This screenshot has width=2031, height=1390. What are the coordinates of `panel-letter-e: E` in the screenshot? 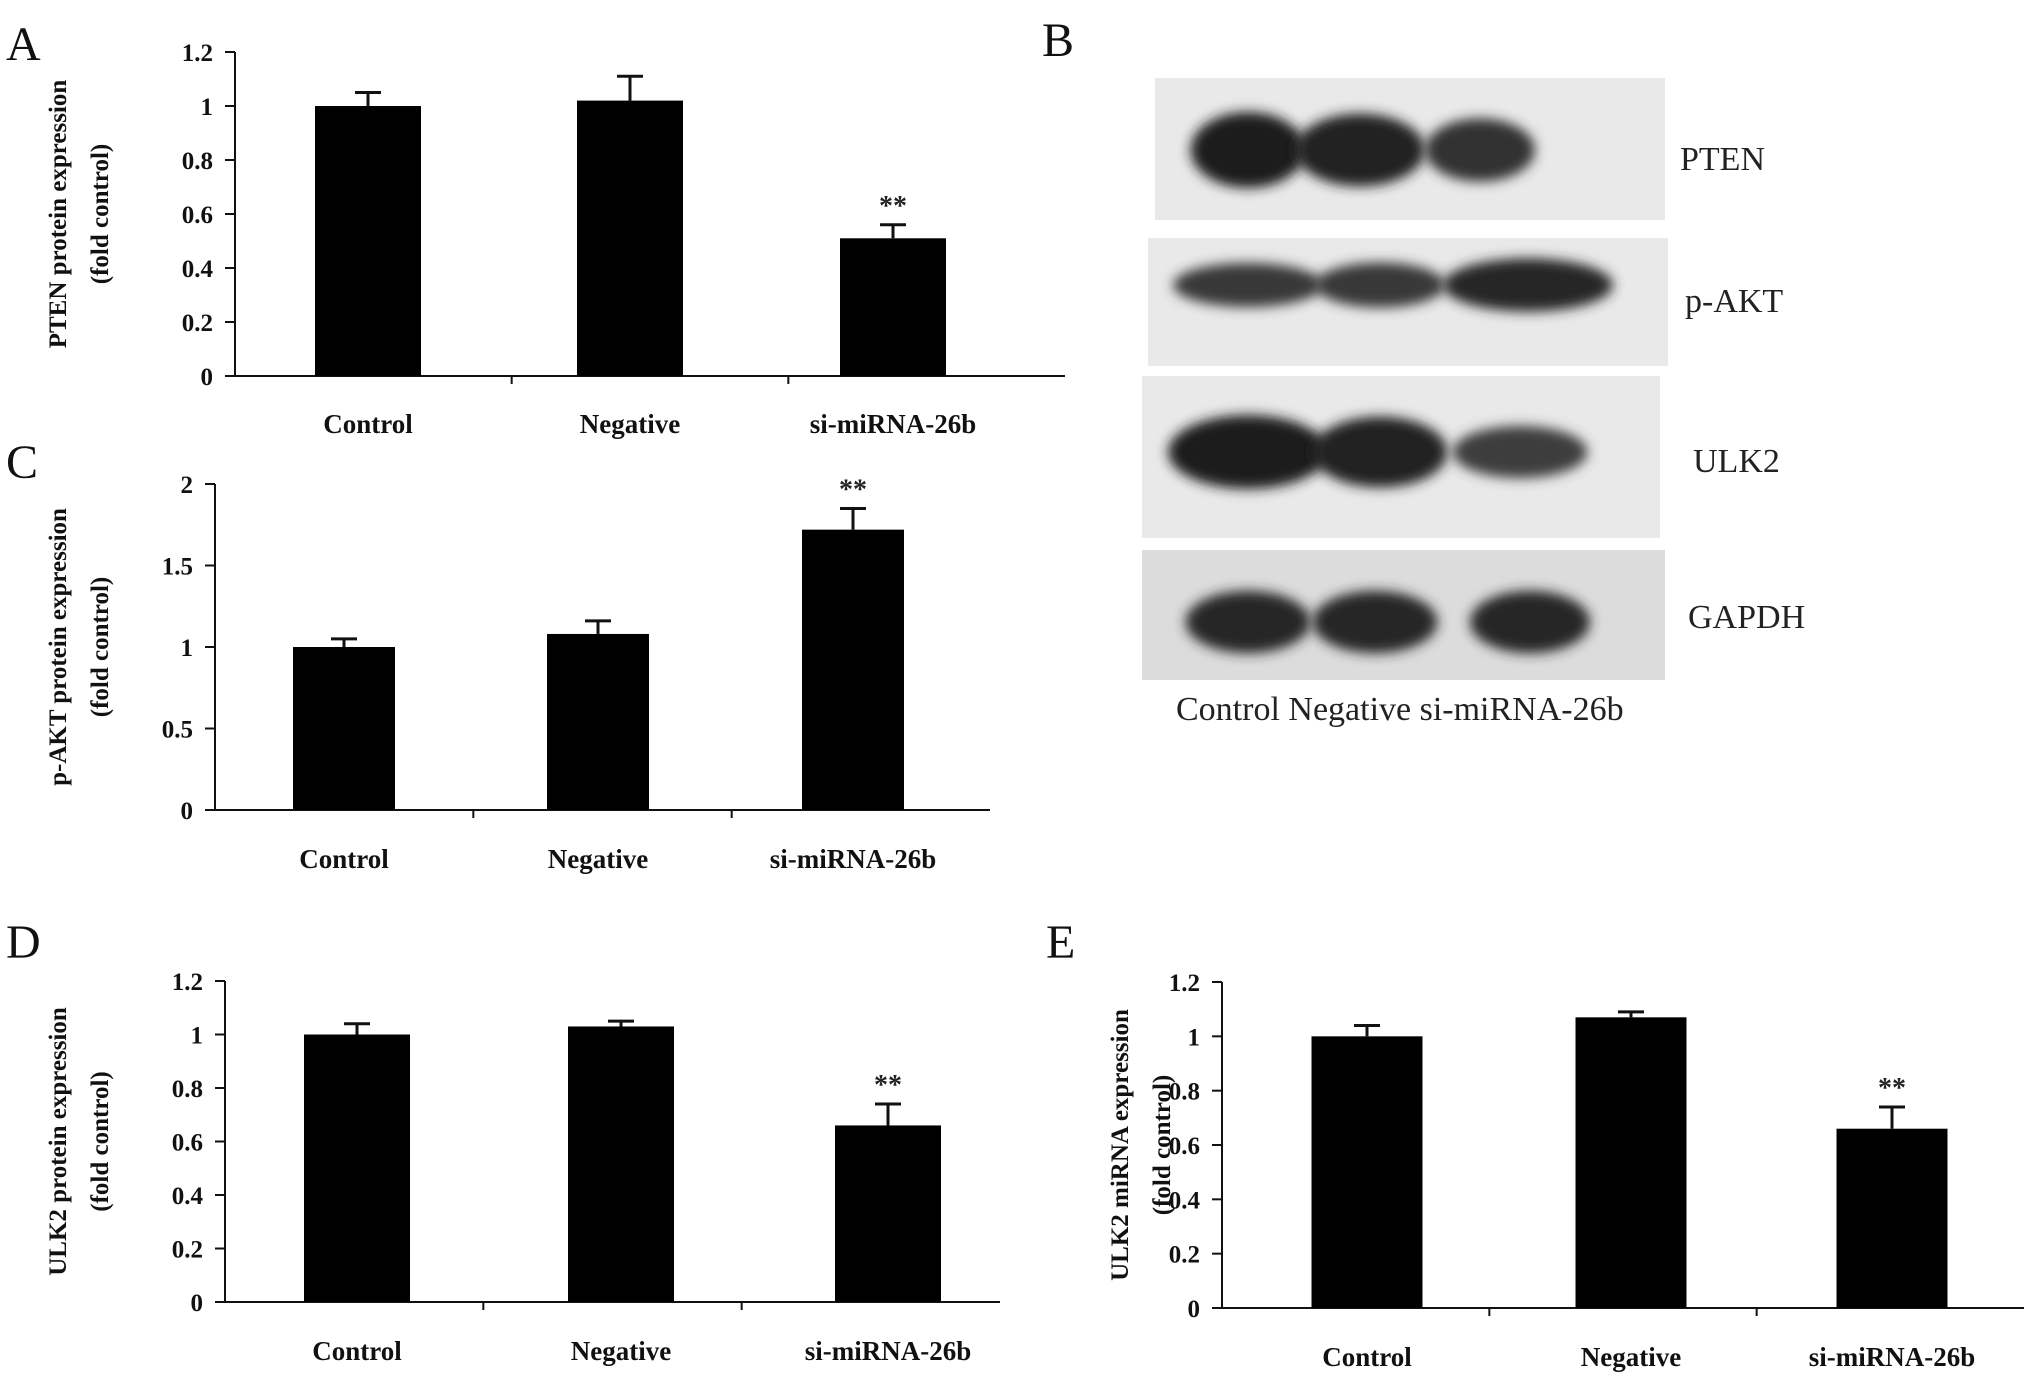 It's located at (1060, 942).